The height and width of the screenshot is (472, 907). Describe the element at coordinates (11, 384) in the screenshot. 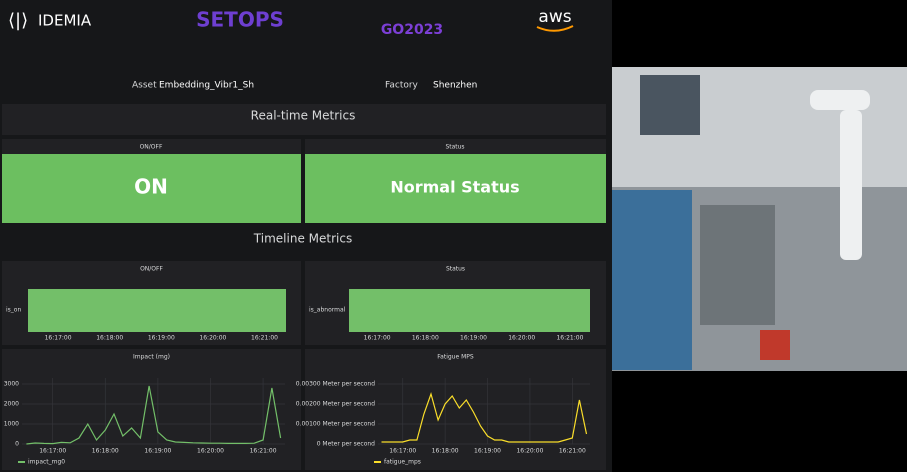

I see `y-tick-label: 3000` at that location.